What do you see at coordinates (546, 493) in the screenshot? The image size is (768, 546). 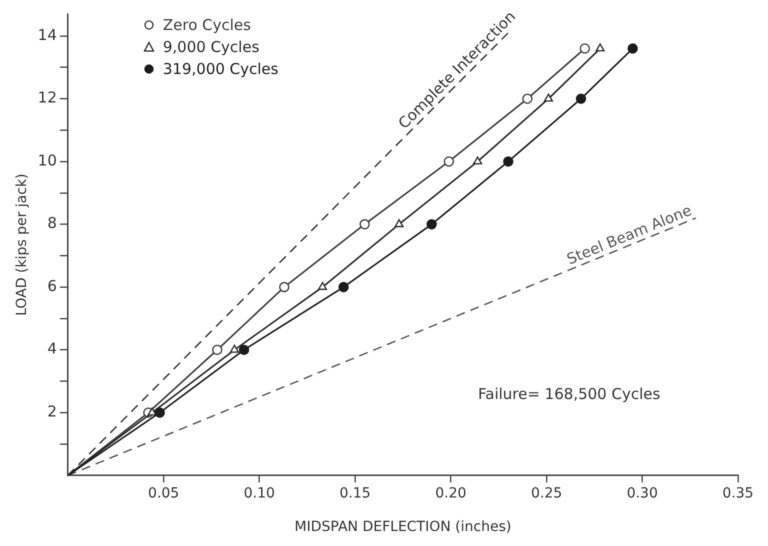 I see `x-tick-label: 0.25` at bounding box center [546, 493].